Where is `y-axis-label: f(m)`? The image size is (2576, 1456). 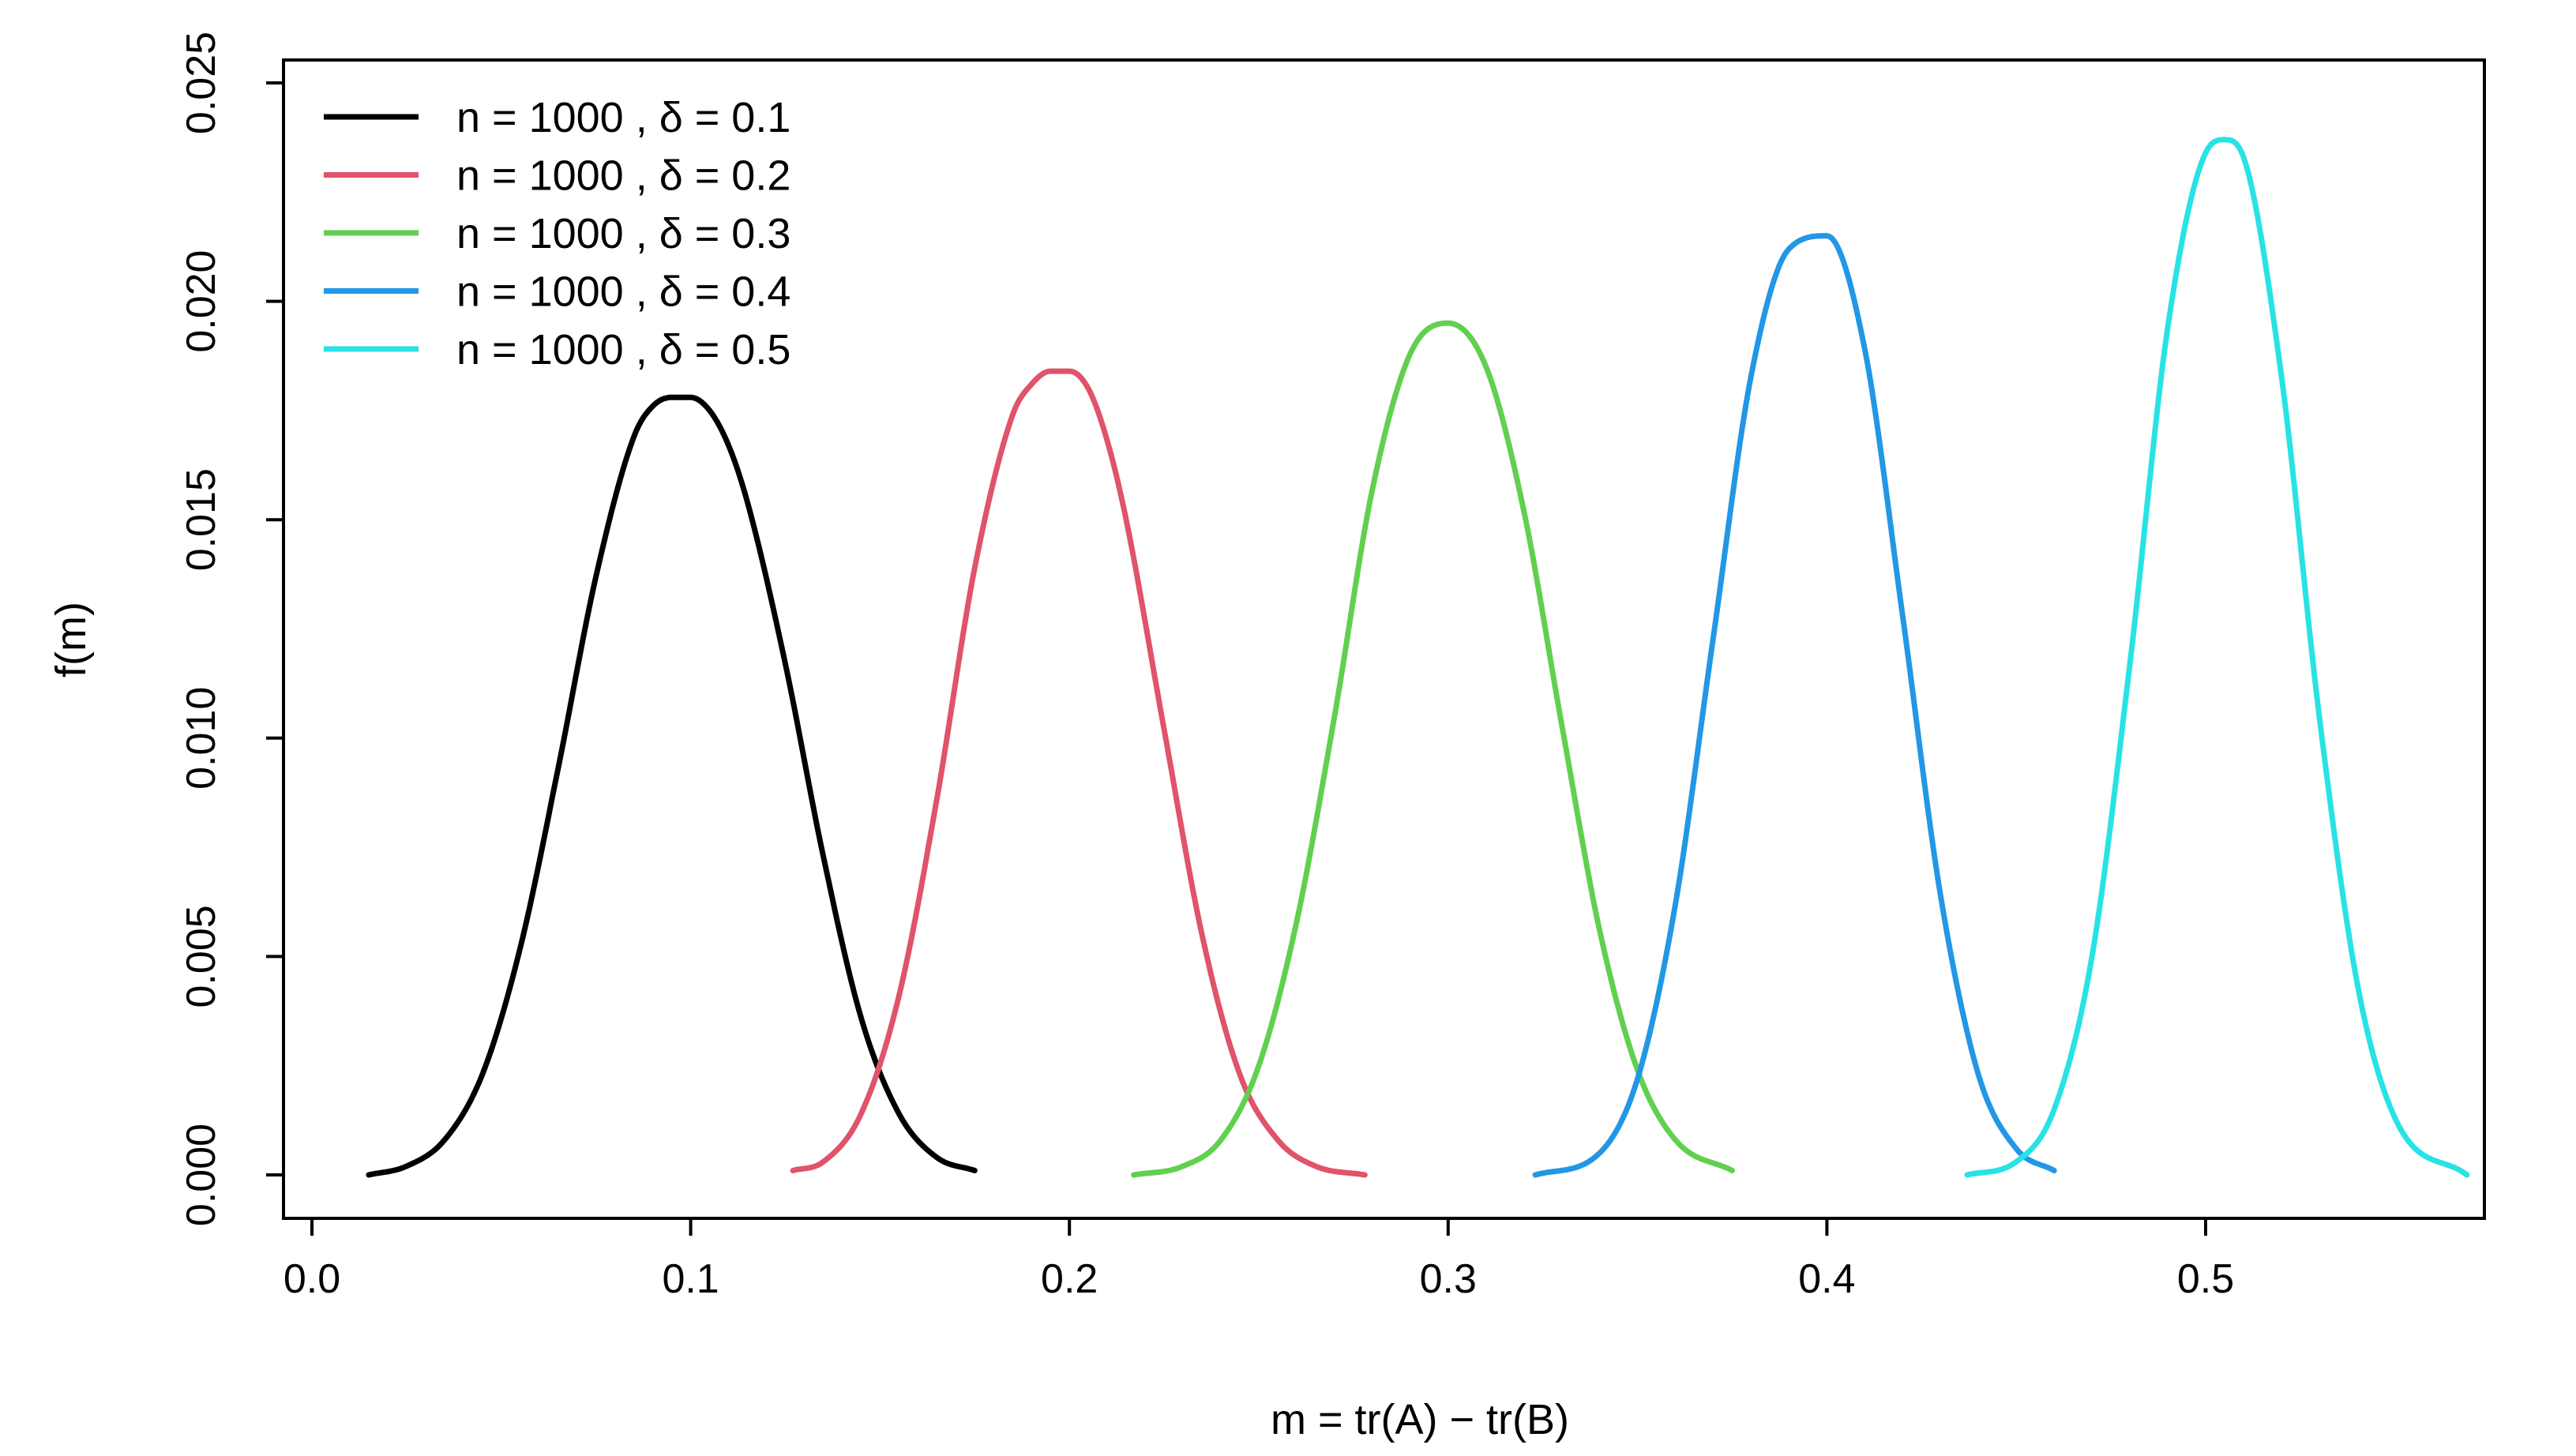
y-axis-label: f(m) is located at coordinates (71, 639).